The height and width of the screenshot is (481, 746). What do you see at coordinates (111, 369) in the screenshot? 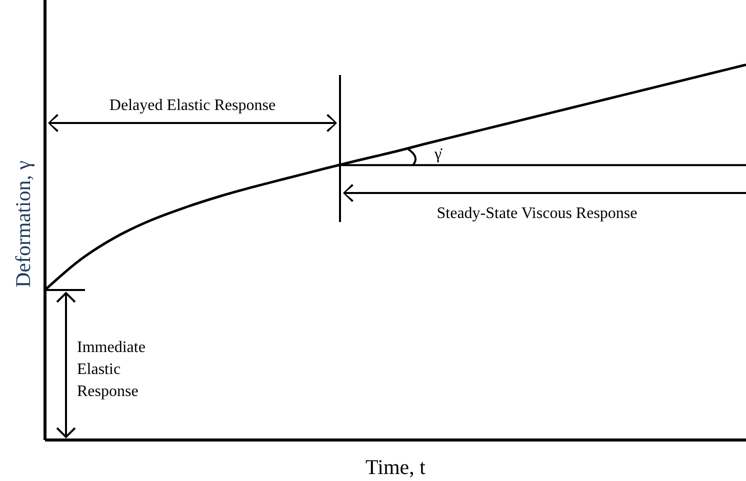
I see `annotation: Immediate Elastic Response` at bounding box center [111, 369].